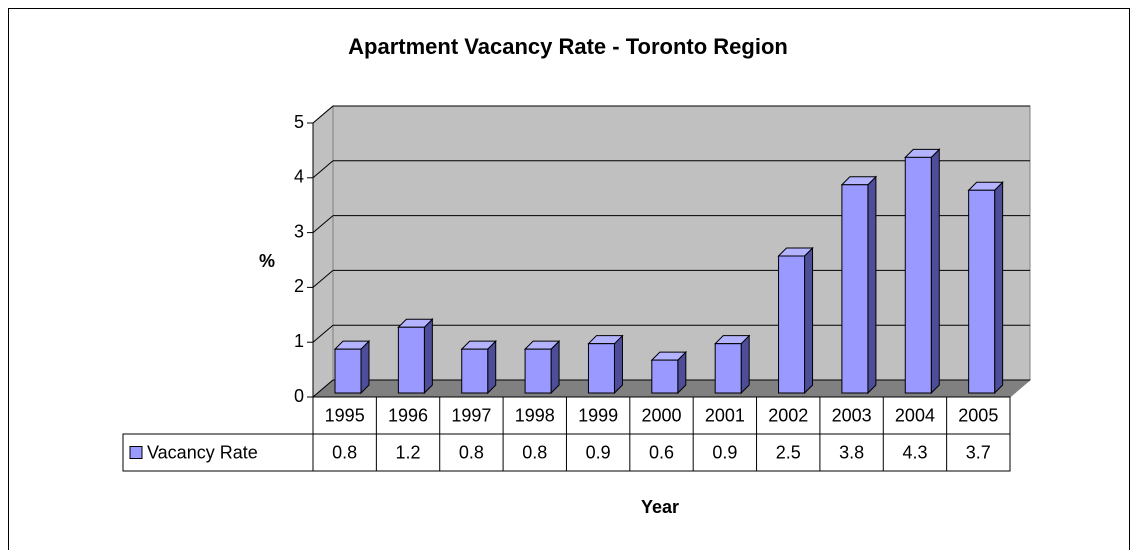  What do you see at coordinates (914, 452) in the screenshot?
I see `table-value: 4.3` at bounding box center [914, 452].